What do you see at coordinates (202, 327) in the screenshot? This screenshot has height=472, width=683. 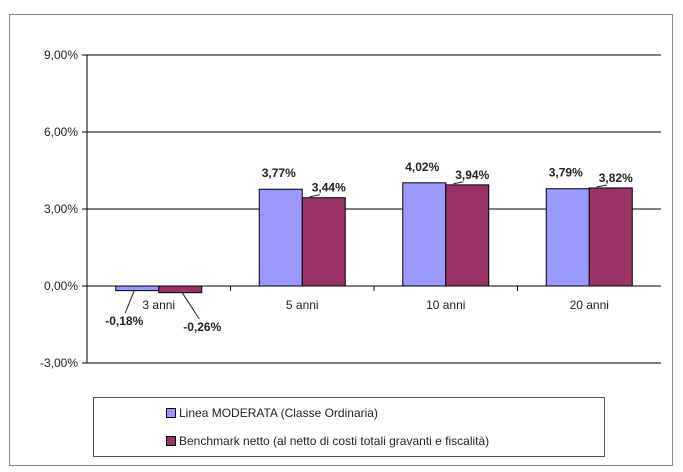 I see `data-label: -0,26%` at bounding box center [202, 327].